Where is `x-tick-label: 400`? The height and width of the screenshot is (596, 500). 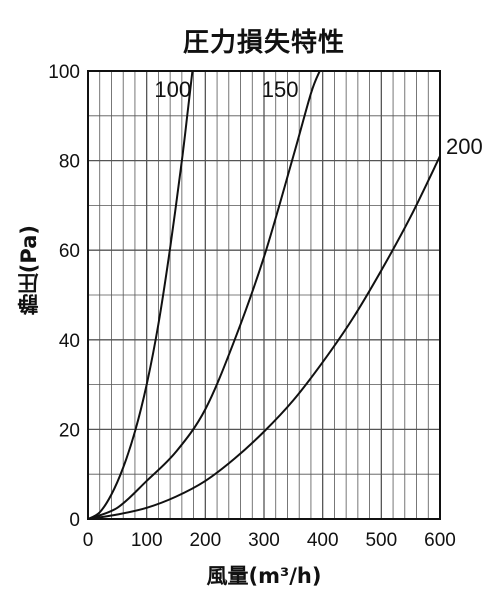
x-tick-label: 400 is located at coordinates (323, 540).